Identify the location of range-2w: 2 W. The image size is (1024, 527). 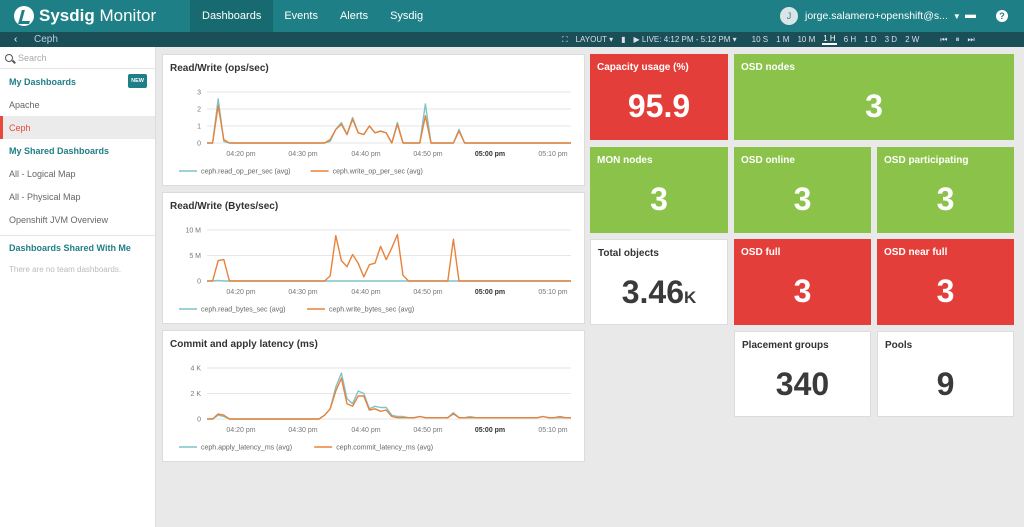
(912, 39).